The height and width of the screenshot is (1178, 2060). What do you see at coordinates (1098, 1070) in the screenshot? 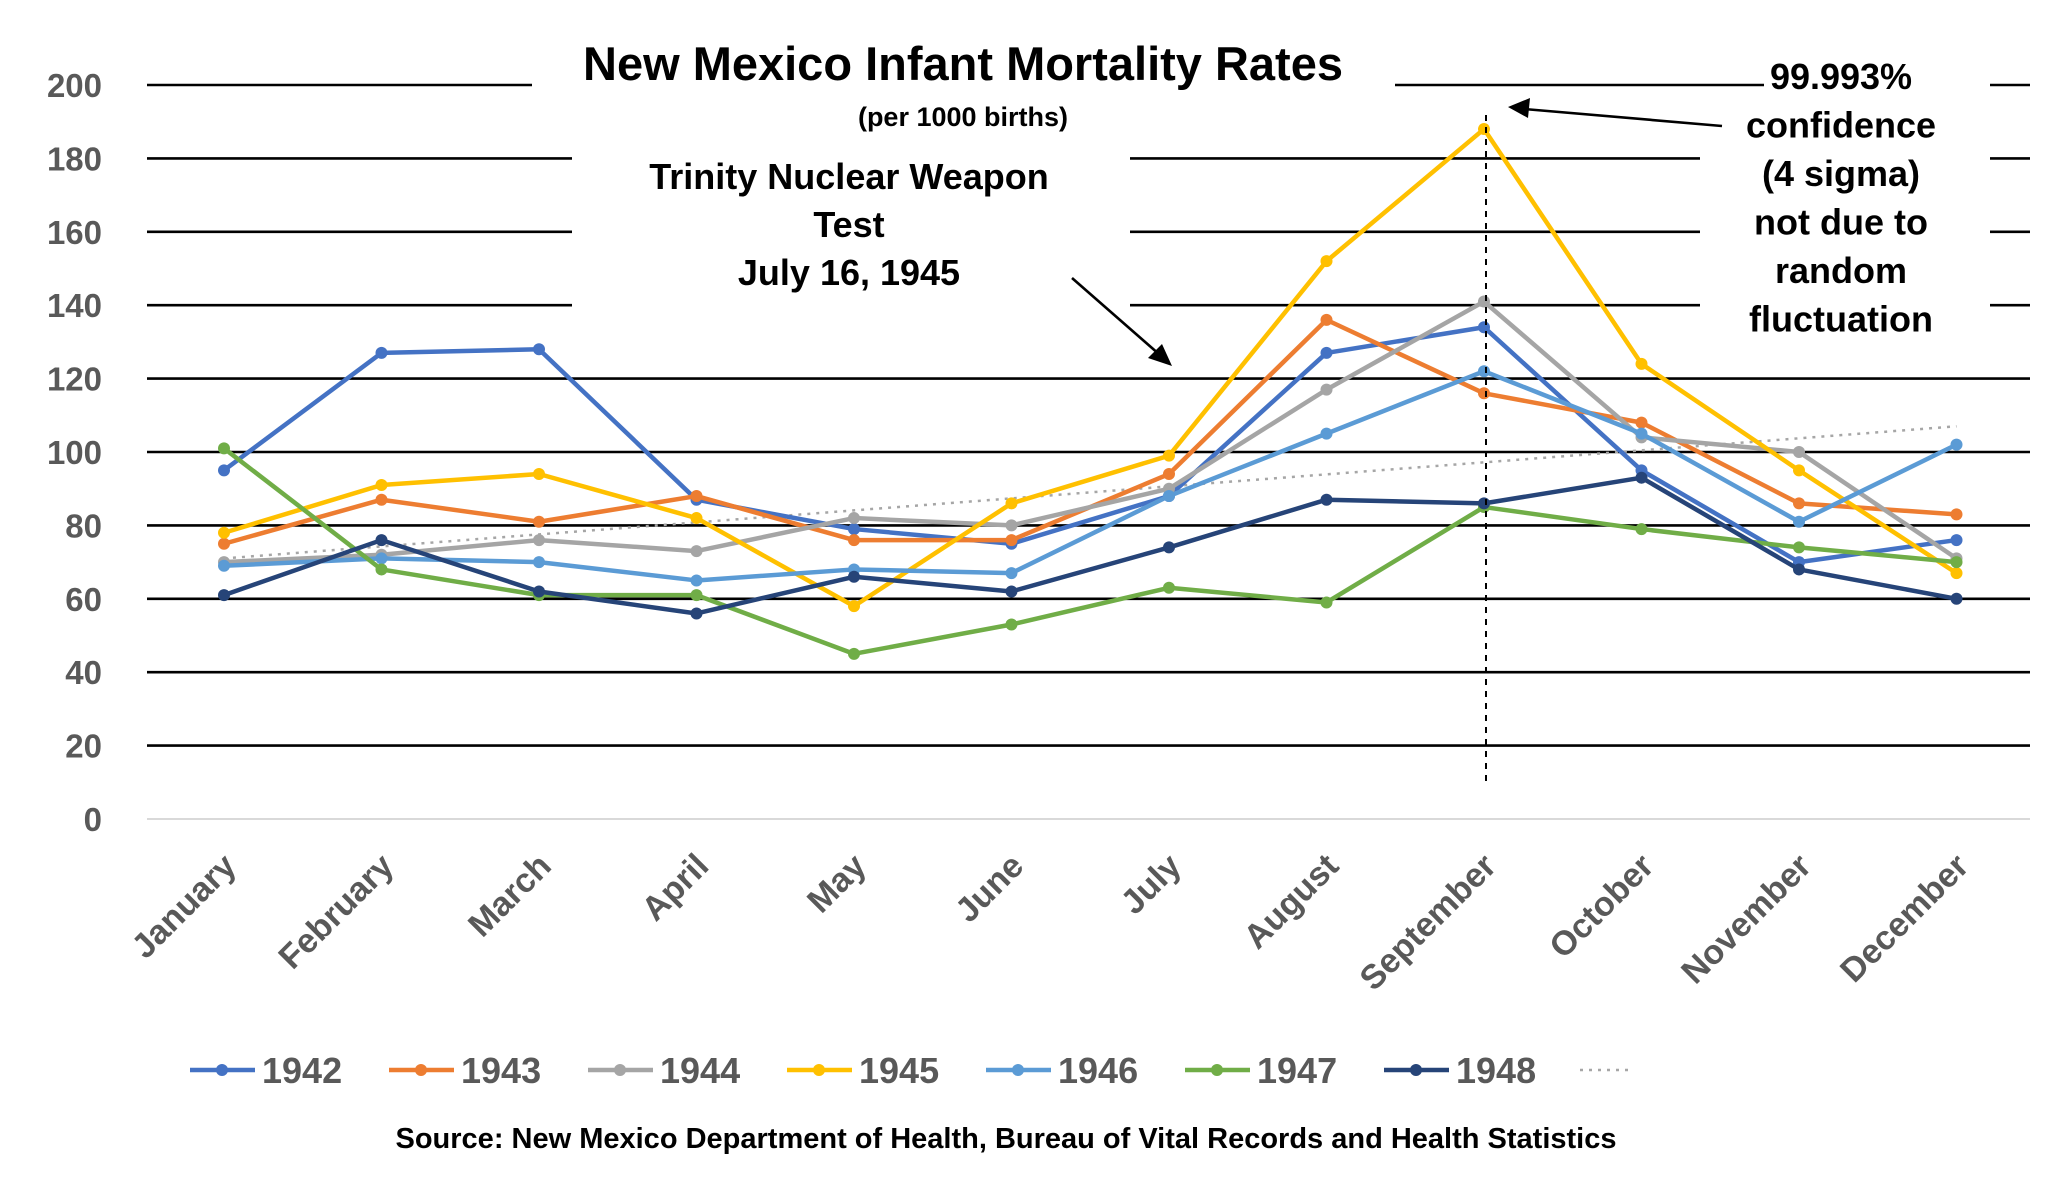
I see `legend-label: 1946` at bounding box center [1098, 1070].